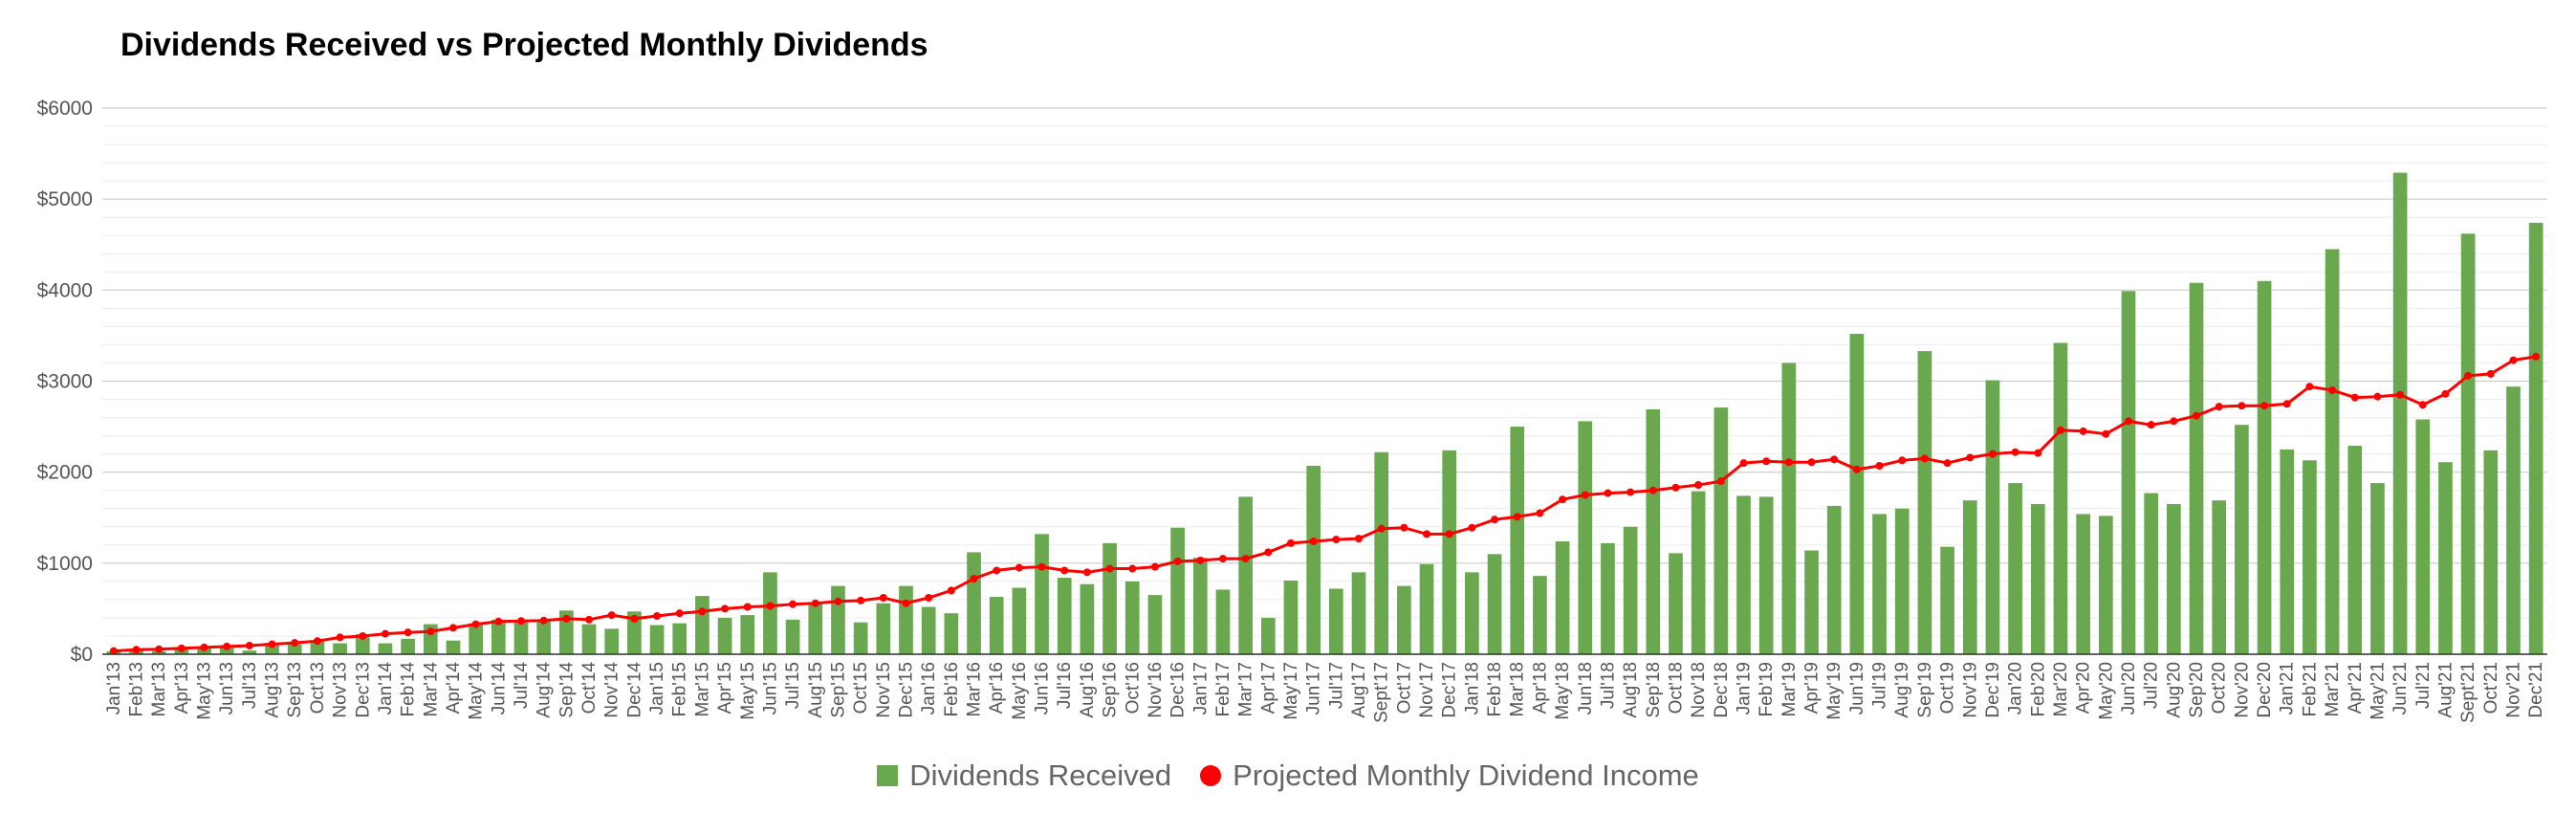 This screenshot has height=835, width=2576. I want to click on point-Dec'14, so click(634, 619).